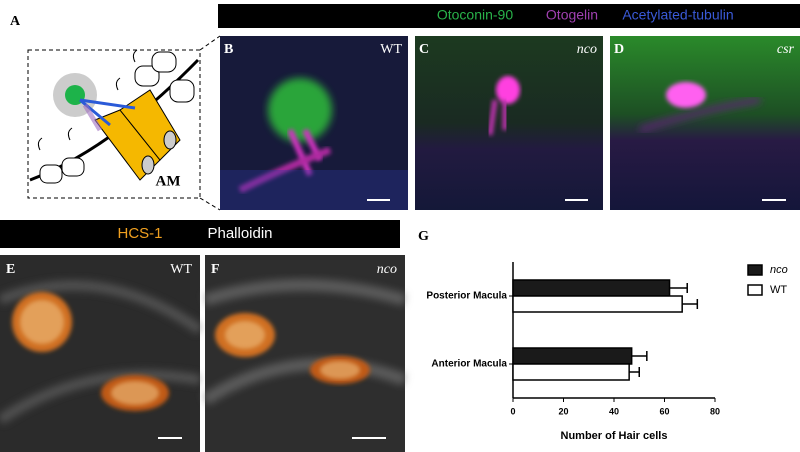 The width and height of the screenshot is (800, 452). I want to click on schematic, so click(114, 116).